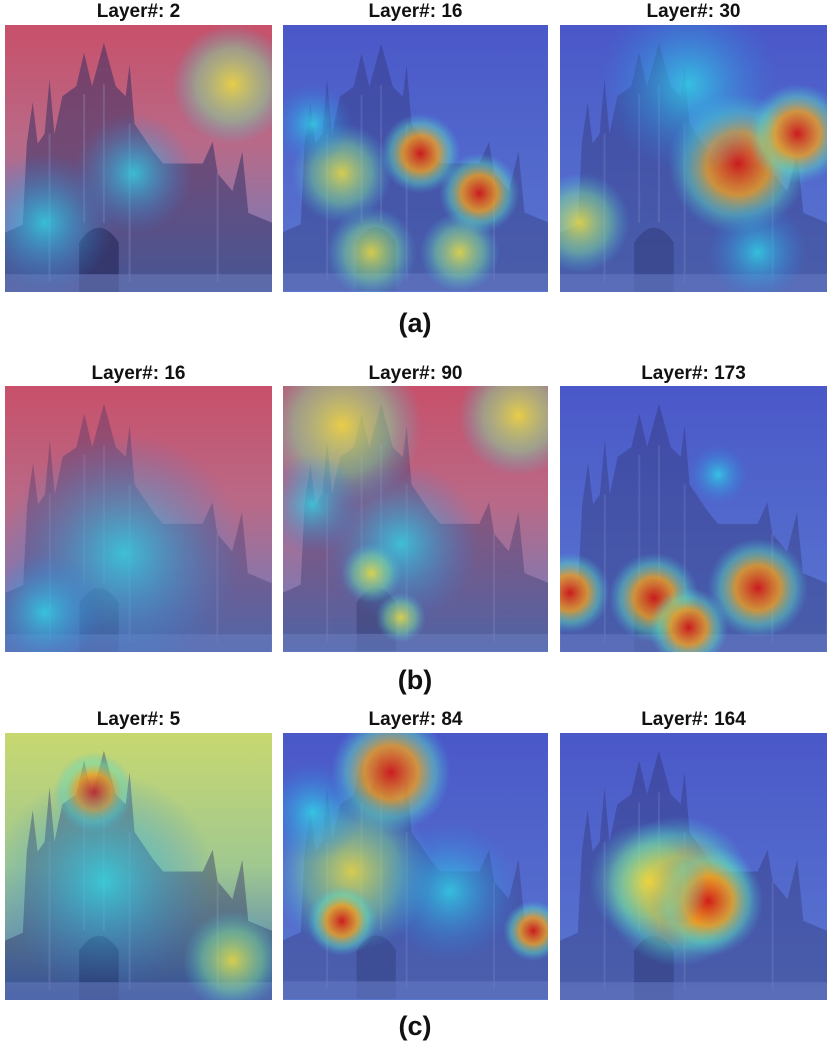  I want to click on panel-title: Layer#: 90, so click(415, 373).